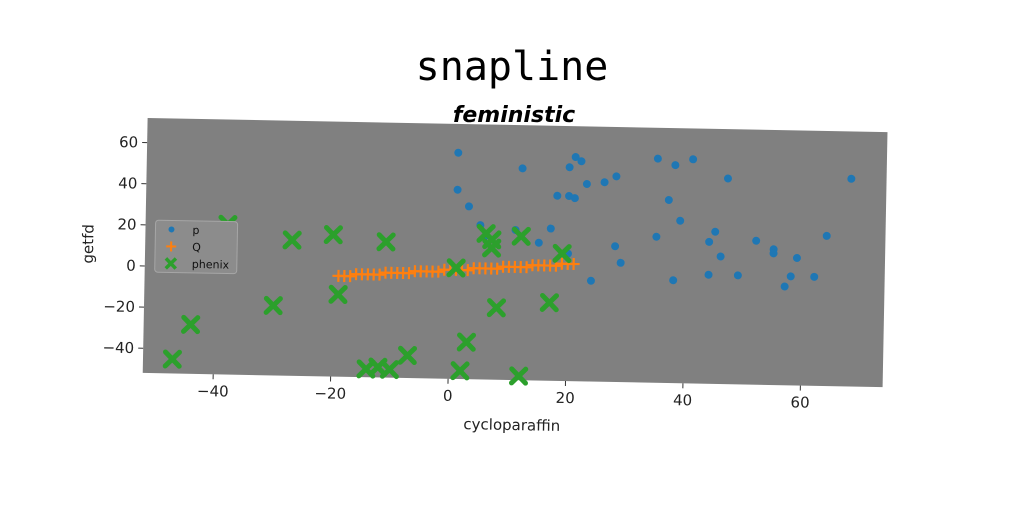 This screenshot has height=512, width=1024. What do you see at coordinates (171, 246) in the screenshot?
I see `legend-marker-q` at bounding box center [171, 246].